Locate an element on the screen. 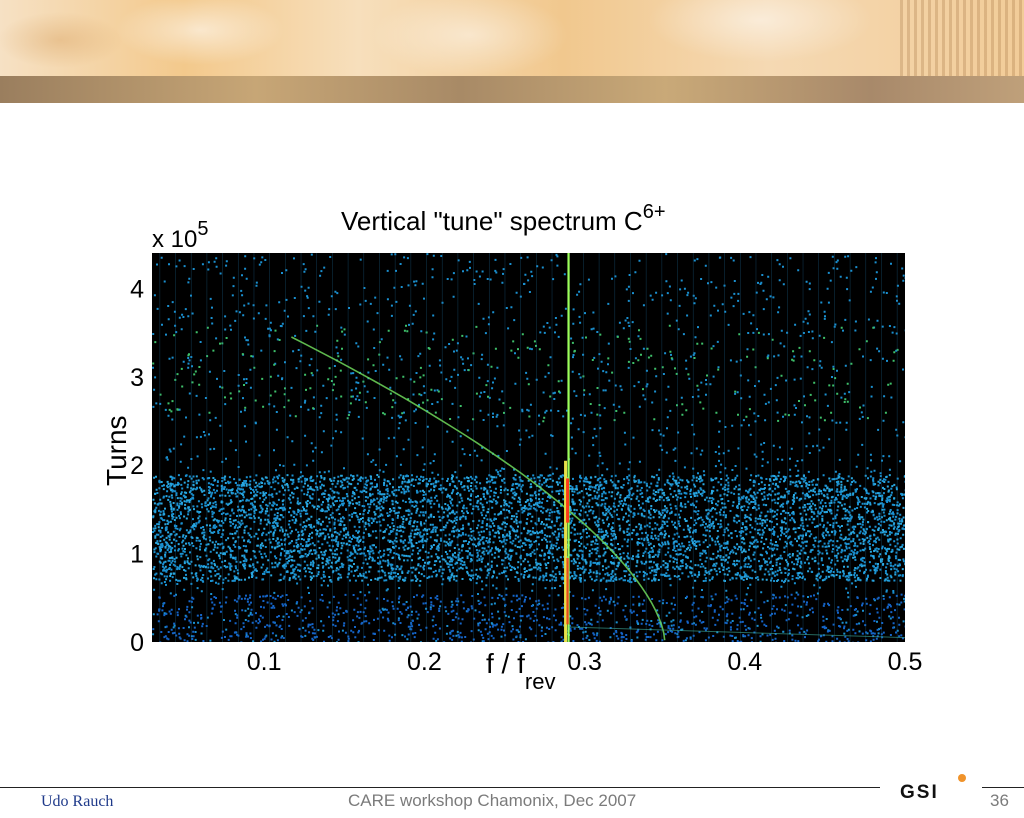  baseline-trace is located at coordinates (736, 632).